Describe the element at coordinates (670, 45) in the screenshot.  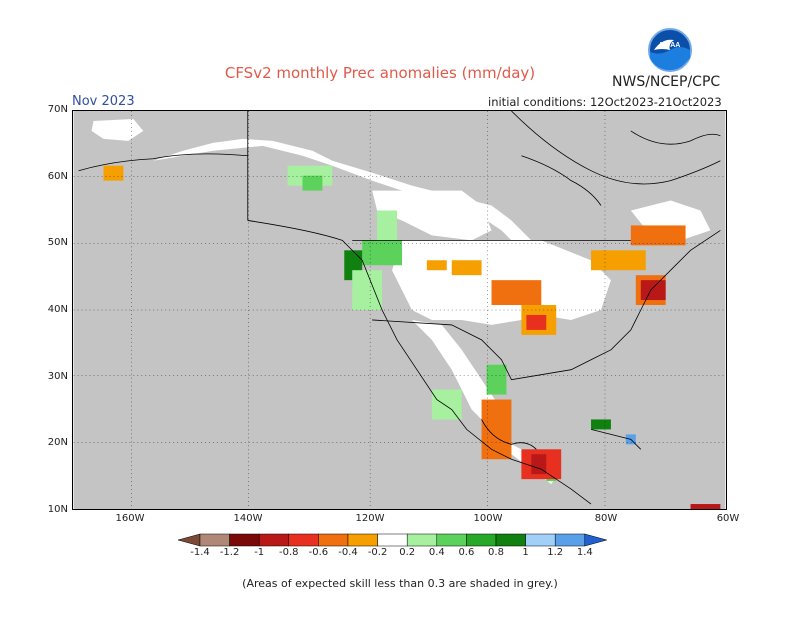
I see `noaa-logo-text: NOAA` at that location.